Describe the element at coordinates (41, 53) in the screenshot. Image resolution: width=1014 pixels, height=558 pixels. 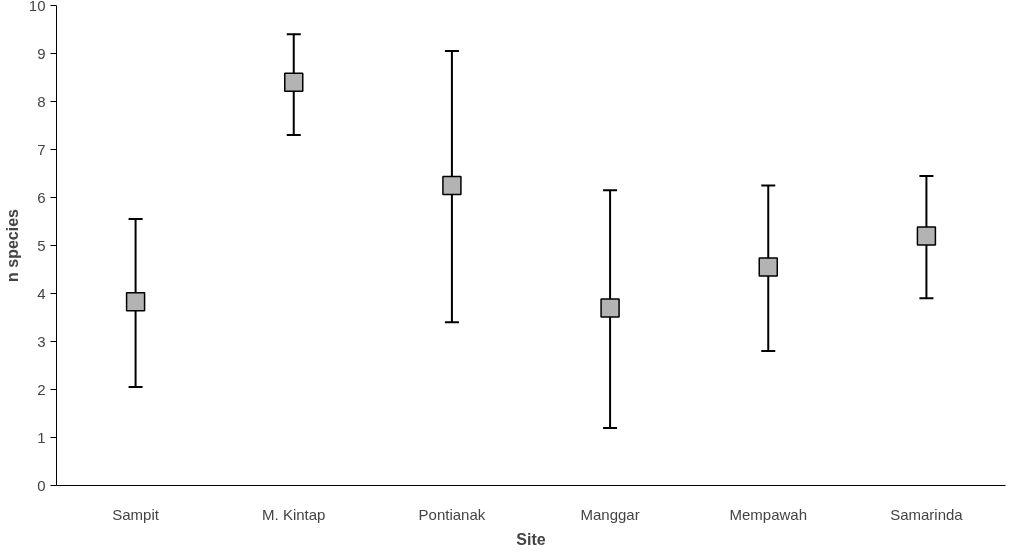
I see `y-tick-label: 9` at that location.